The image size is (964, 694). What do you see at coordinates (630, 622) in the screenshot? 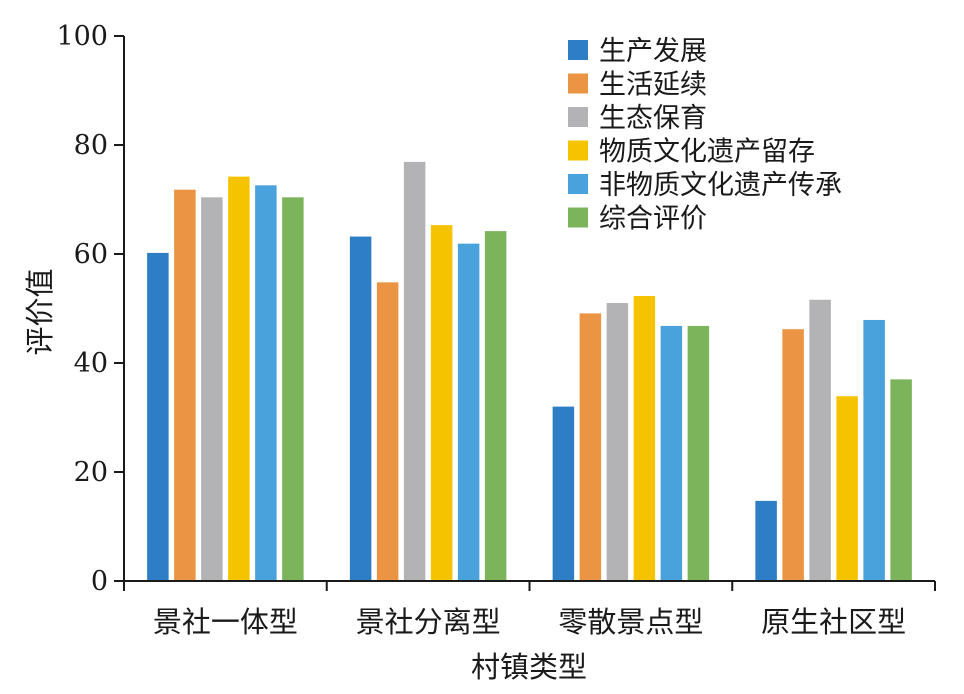
I see `x-category-label: 零散景点型` at bounding box center [630, 622].